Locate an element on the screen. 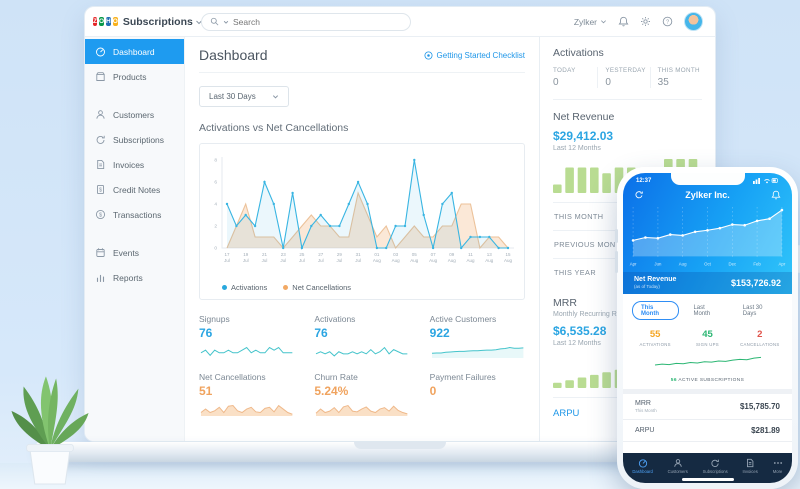 This screenshot has width=800, height=489. refresh-icon is located at coordinates (639, 195).